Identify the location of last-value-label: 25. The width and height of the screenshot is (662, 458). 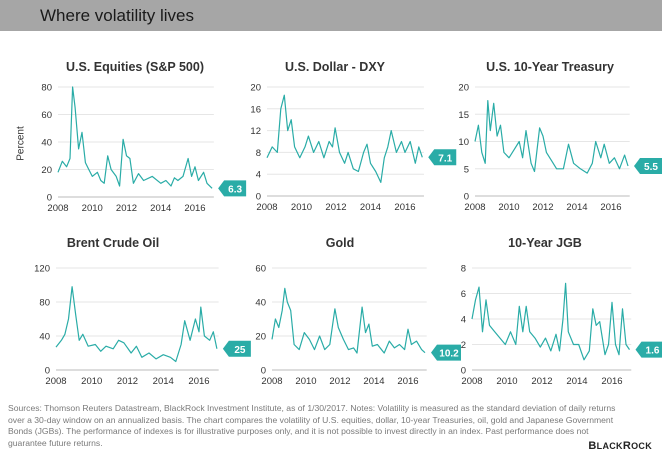
(240, 350).